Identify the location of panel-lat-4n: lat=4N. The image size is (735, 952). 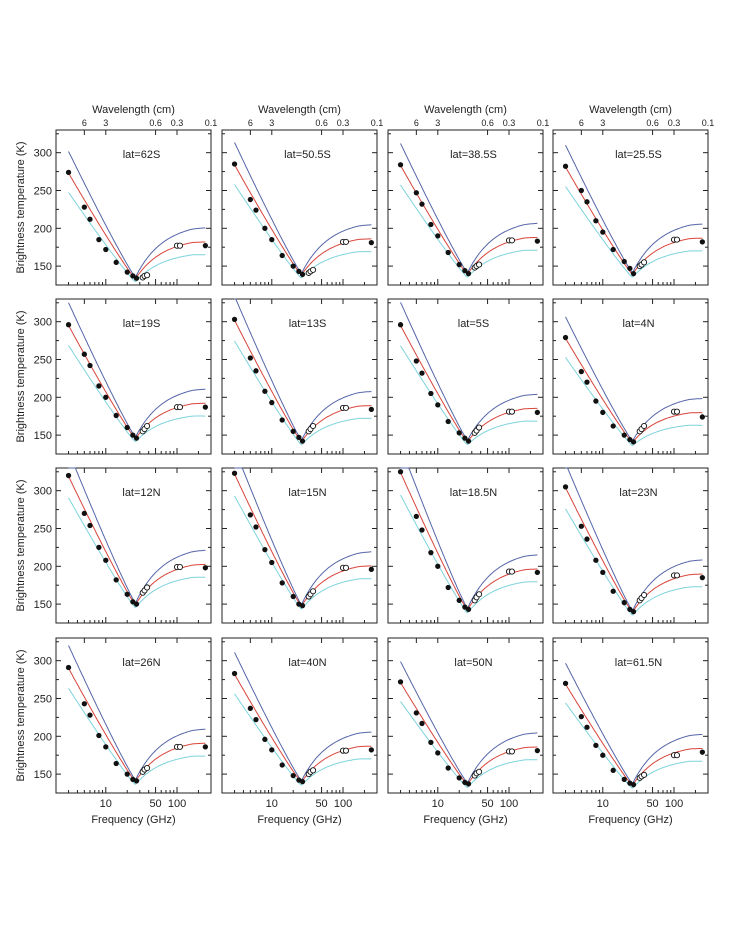
(630, 376).